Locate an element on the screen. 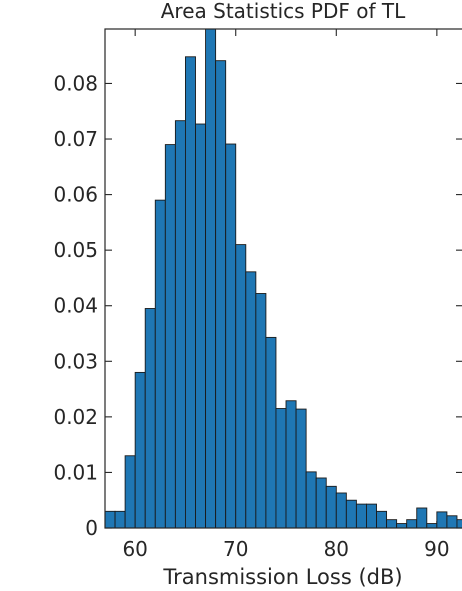 The height and width of the screenshot is (591, 462). y-tick-label: 0.02 is located at coordinates (75, 417).